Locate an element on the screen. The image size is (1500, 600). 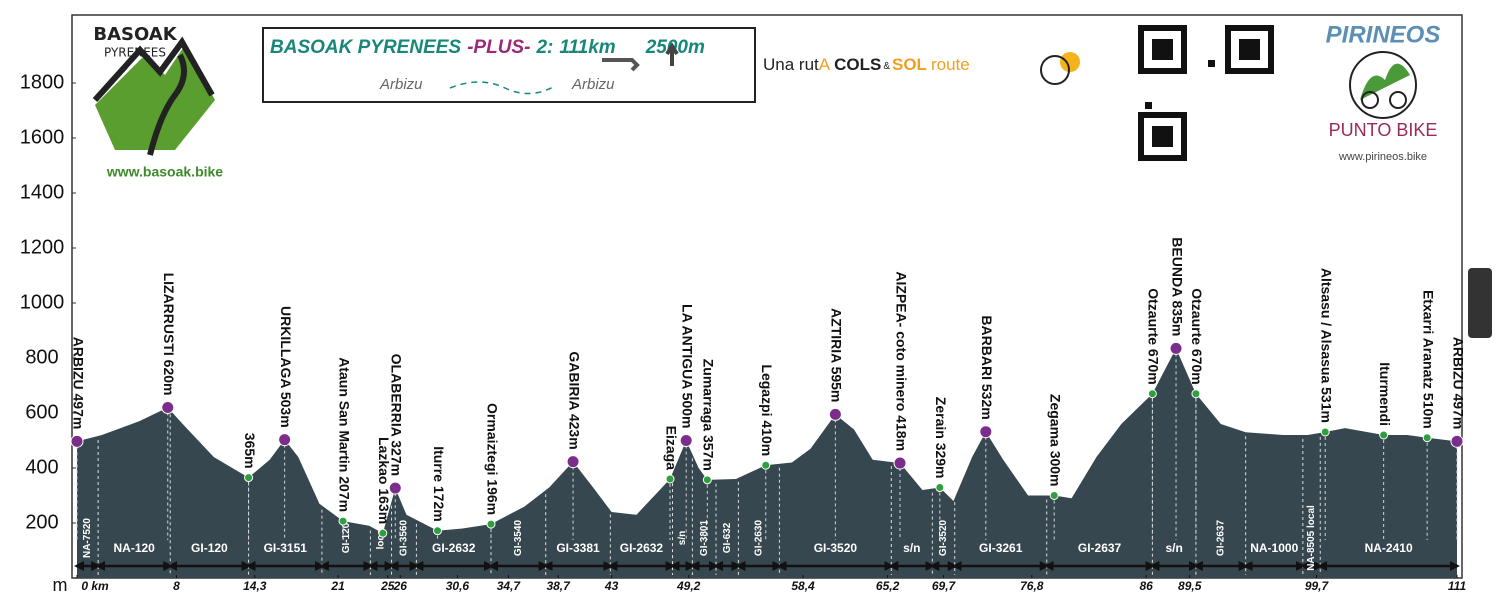
x-tick-label: 49,2 is located at coordinates (688, 586).